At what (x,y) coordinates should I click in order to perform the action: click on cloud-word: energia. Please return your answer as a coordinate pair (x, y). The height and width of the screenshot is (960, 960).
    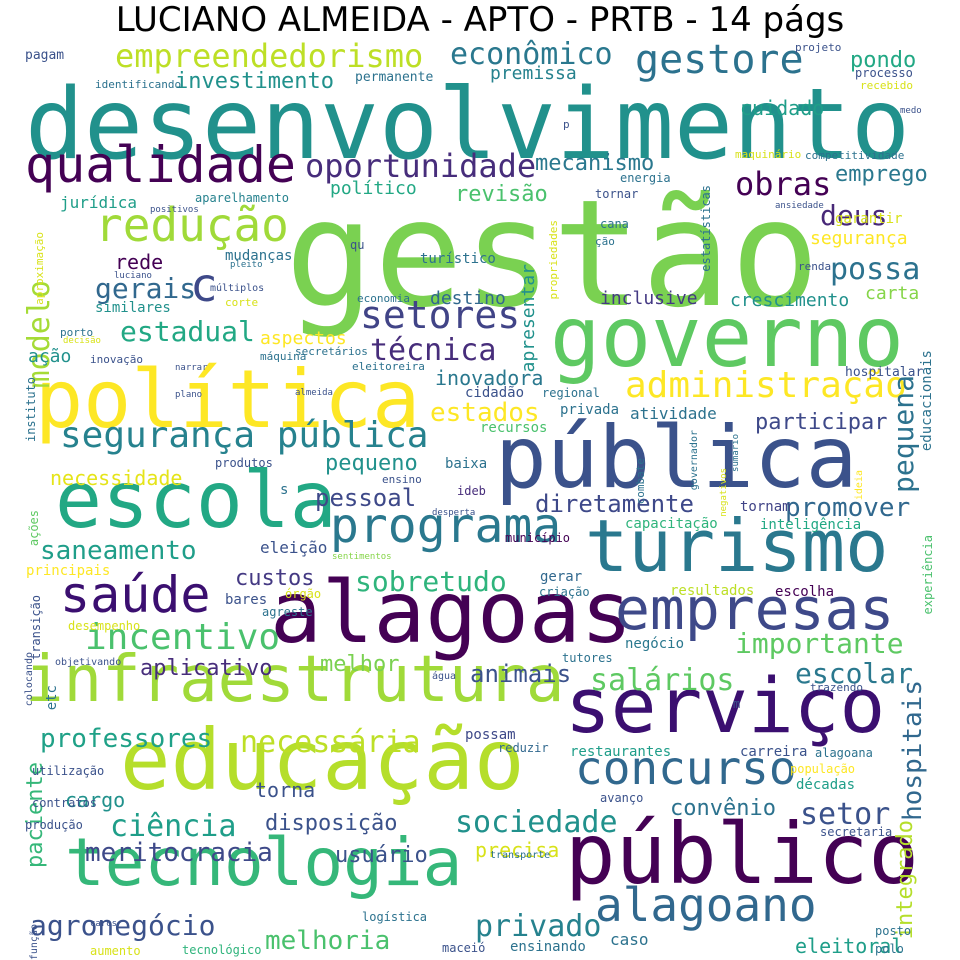
    Looking at the image, I should click on (645, 178).